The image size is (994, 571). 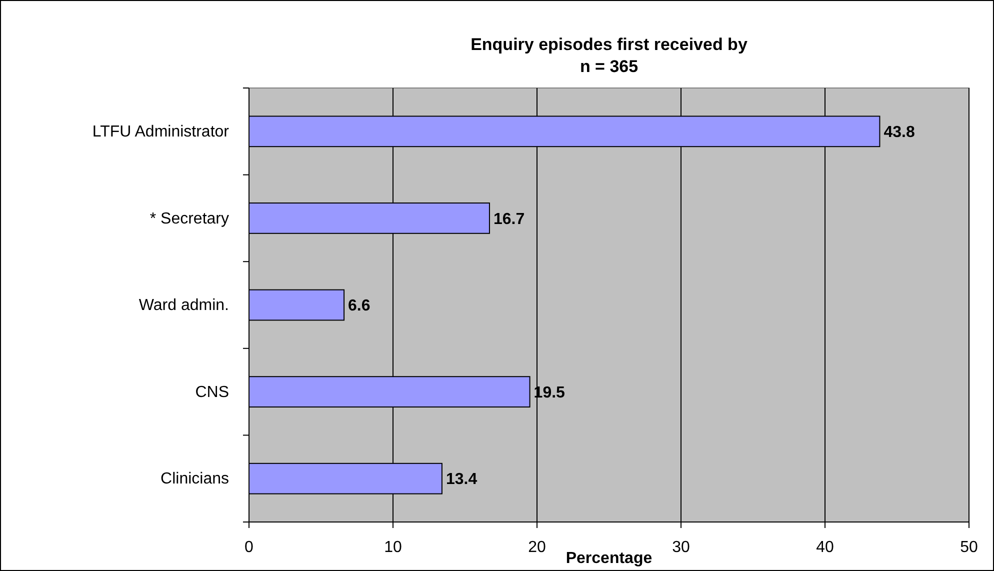 What do you see at coordinates (609, 66) in the screenshot?
I see `chart-subtitle: n = 365` at bounding box center [609, 66].